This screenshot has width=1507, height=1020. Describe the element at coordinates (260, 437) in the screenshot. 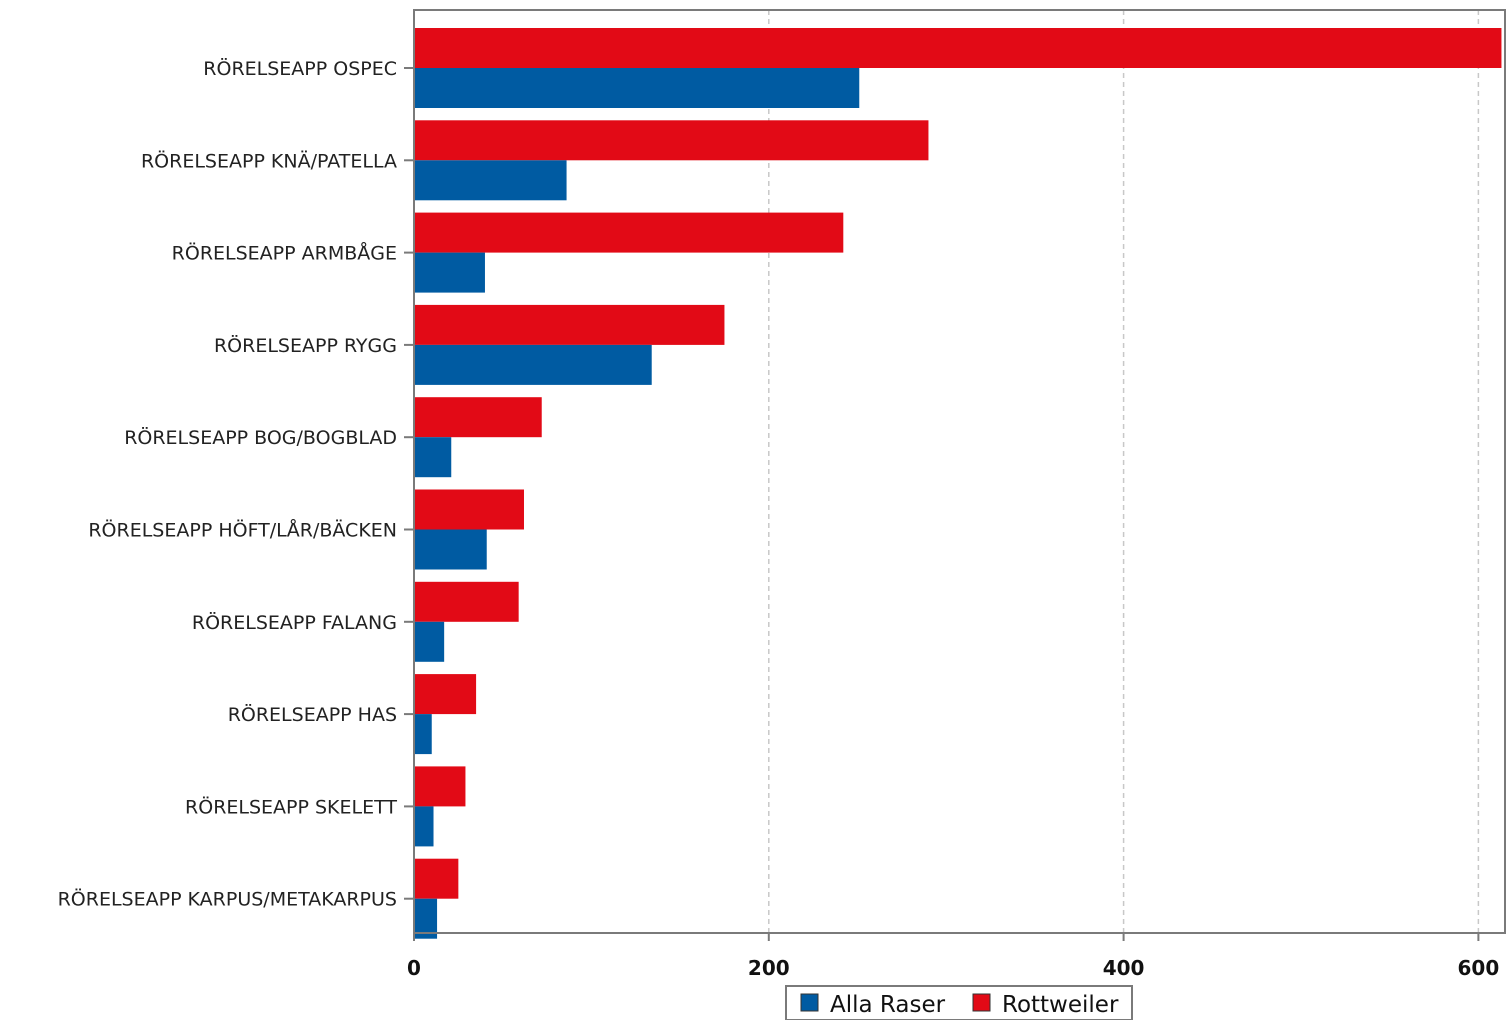

I see `category-label: RÖRELSEAPP BOG/BOGBLAD` at that location.